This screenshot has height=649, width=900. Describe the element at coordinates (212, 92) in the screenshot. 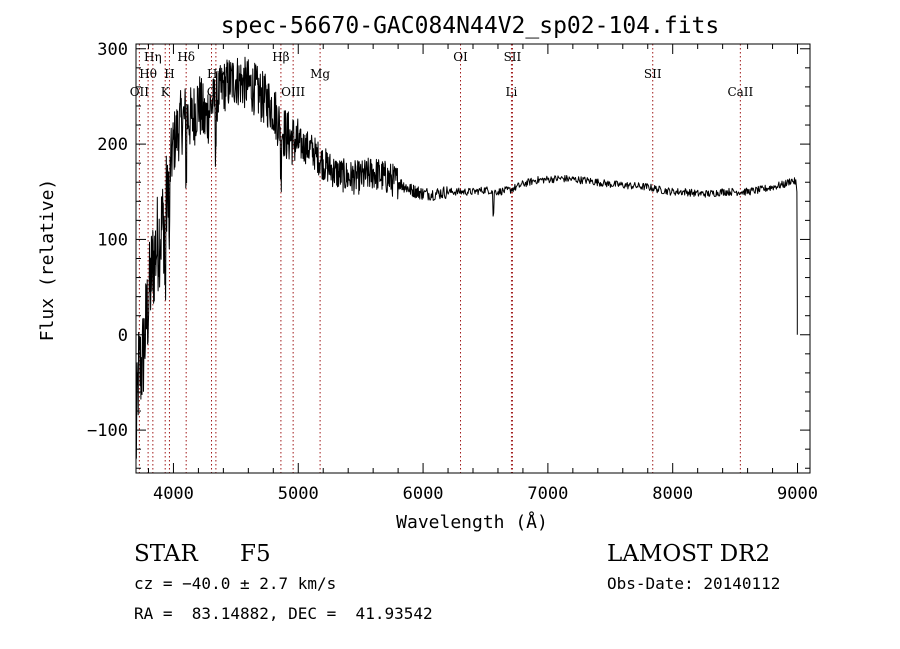

I see `spectral-line-label: G` at that location.